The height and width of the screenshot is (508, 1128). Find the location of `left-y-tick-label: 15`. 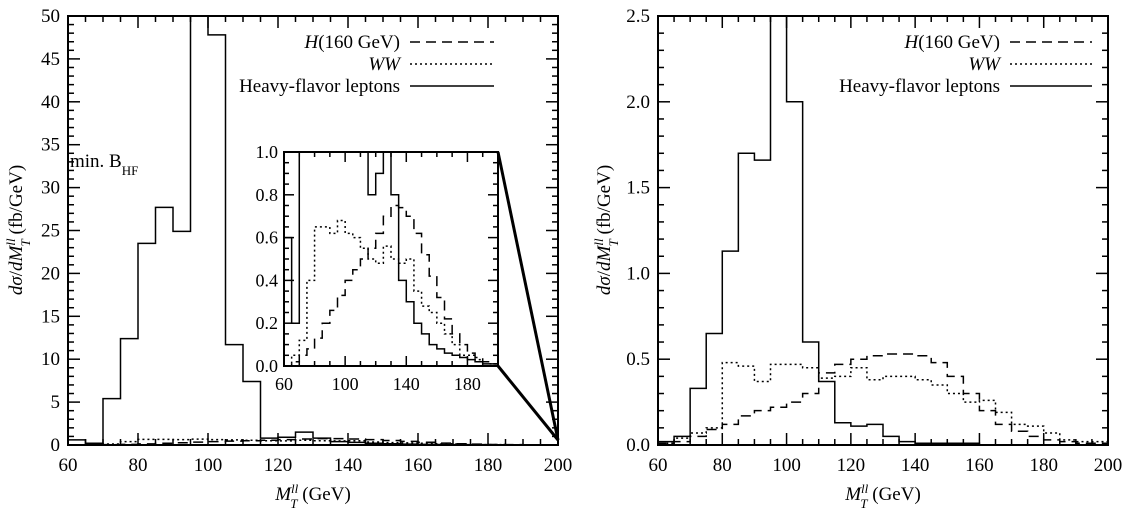

left-y-tick-label: 15 is located at coordinates (50, 316).